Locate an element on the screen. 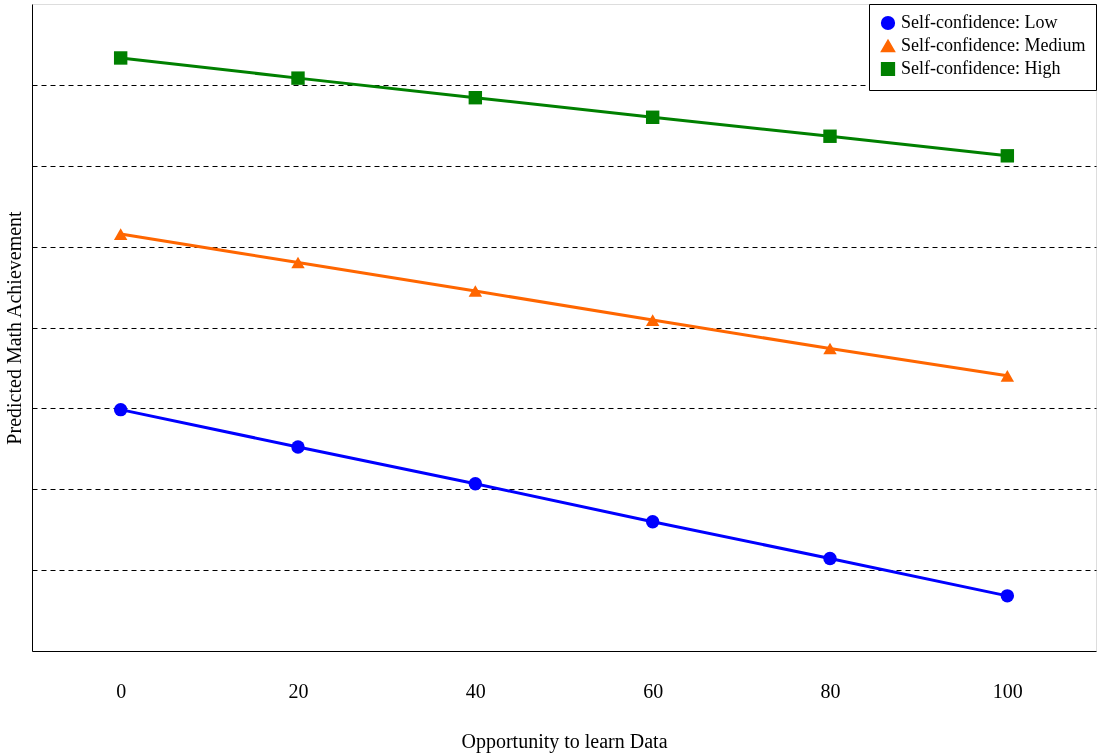 The image size is (1100, 755). x-tick-label: 100 is located at coordinates (1007, 690).